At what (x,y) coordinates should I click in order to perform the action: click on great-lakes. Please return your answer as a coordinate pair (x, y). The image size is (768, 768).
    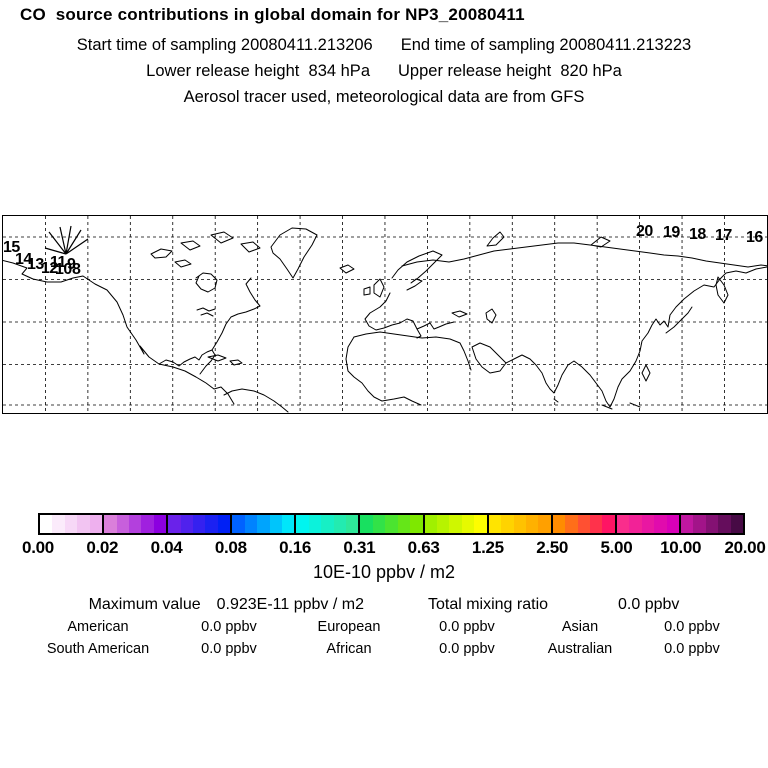
    Looking at the image, I should click on (206, 312).